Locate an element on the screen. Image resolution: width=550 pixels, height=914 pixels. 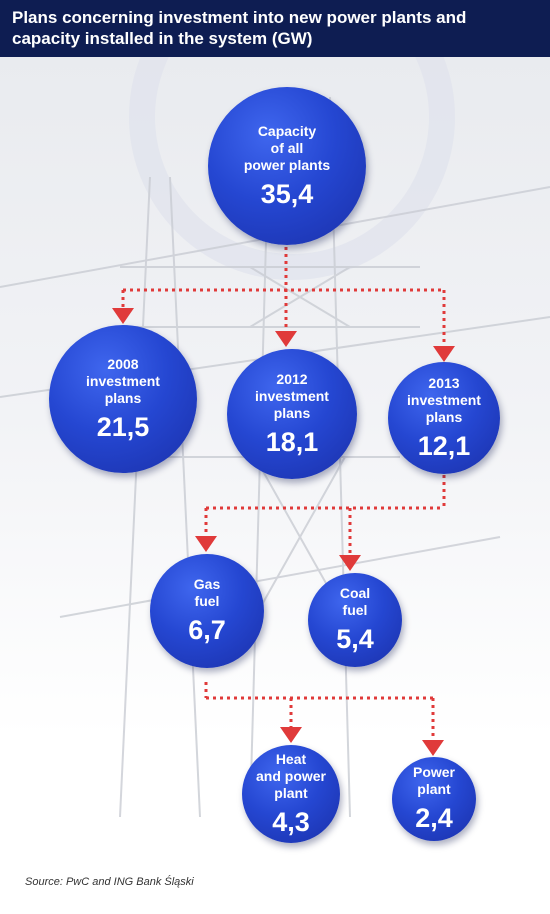
node-label: 2013 investment plans is located at coordinates (444, 399).